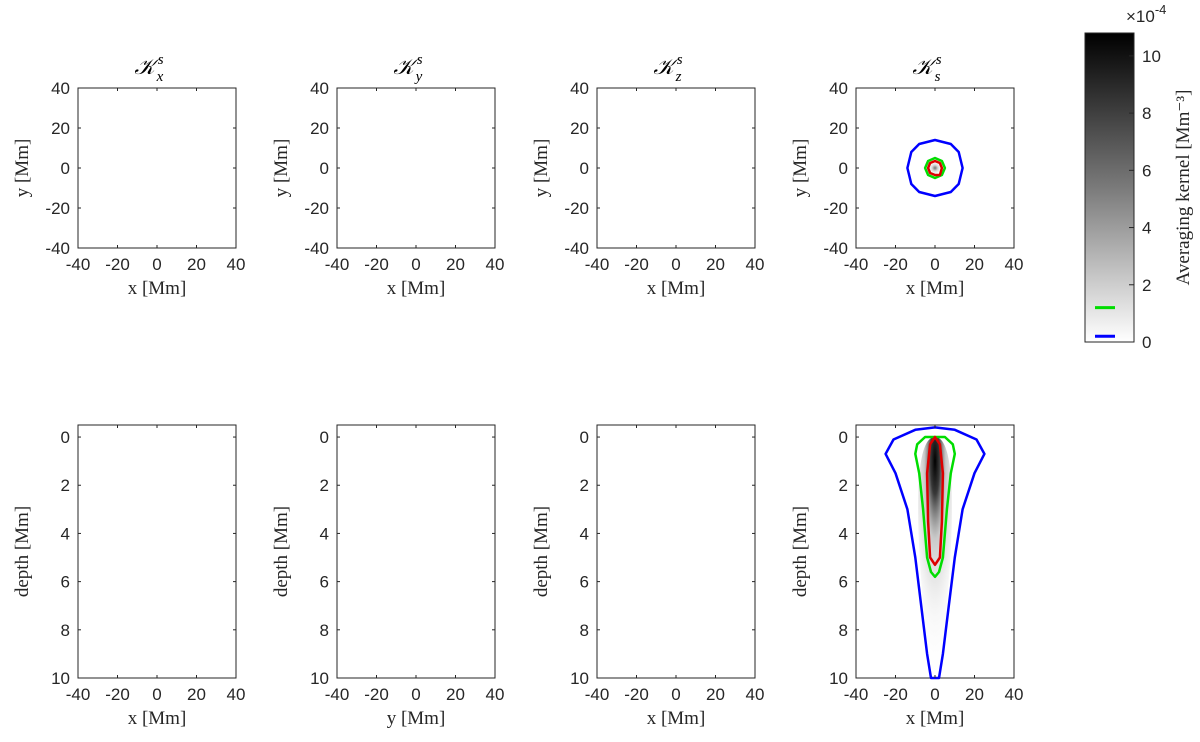  What do you see at coordinates (1140, 16) in the screenshot?
I see `exponent-base: ×10` at bounding box center [1140, 16].